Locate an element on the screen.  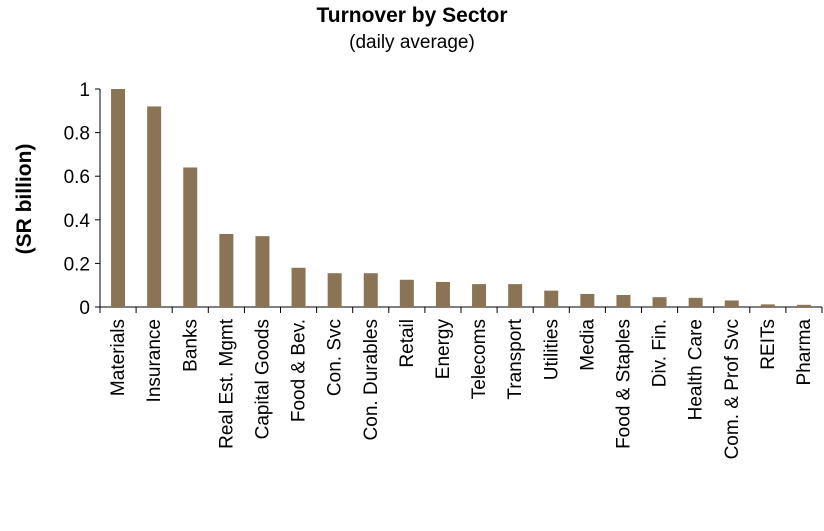
x-tick-label: Real Est. Mgmt is located at coordinates (226, 383).